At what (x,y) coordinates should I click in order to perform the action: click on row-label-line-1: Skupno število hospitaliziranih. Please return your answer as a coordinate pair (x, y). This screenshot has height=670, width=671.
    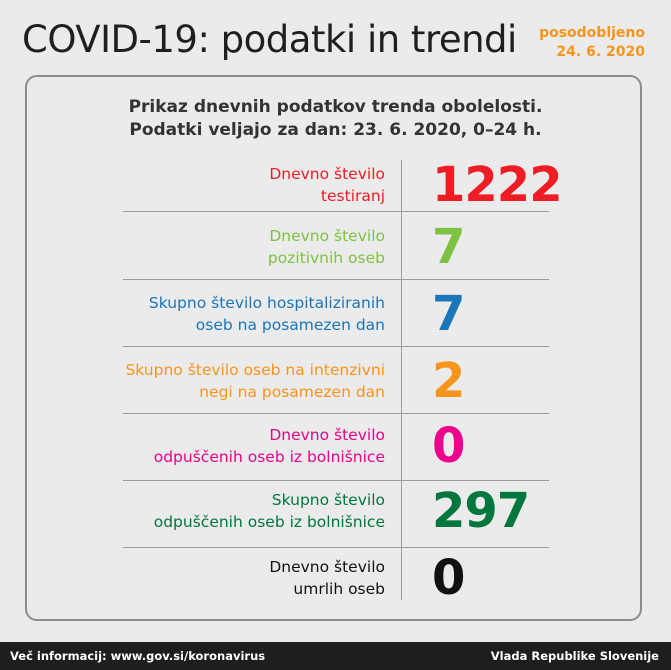
    Looking at the image, I should click on (266, 303).